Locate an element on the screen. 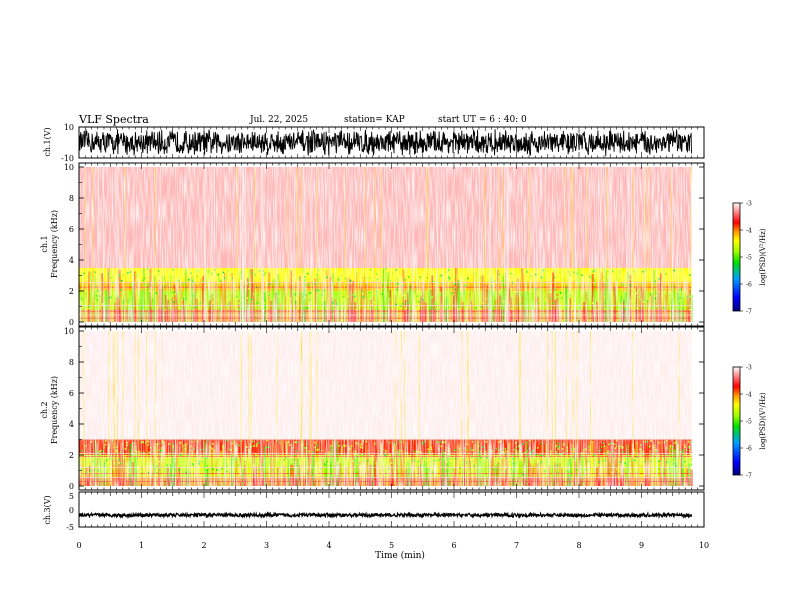 The width and height of the screenshot is (792, 612). ch3-waveform-panel: 5 0 -5 ch.3(V) is located at coordinates (374, 511).